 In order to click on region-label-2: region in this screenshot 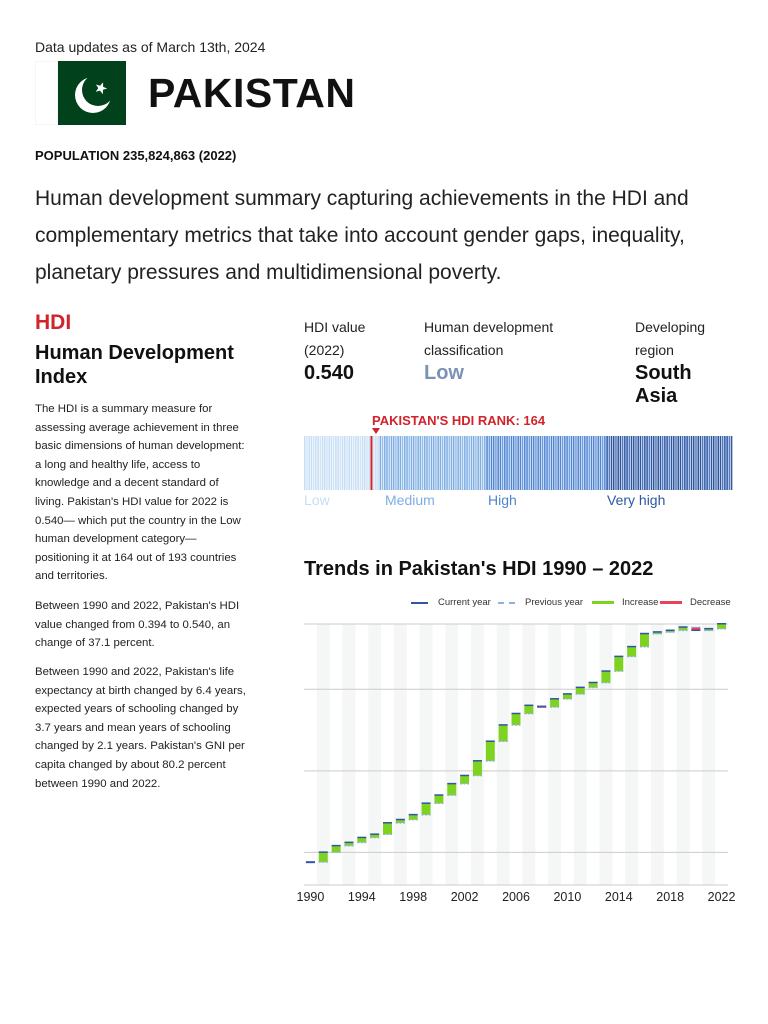, I will do `click(654, 350)`.